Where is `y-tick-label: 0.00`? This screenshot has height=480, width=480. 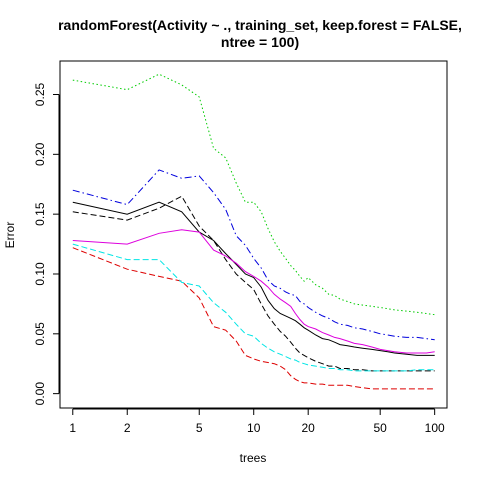
y-tick-label: 0.00 is located at coordinates (40, 394).